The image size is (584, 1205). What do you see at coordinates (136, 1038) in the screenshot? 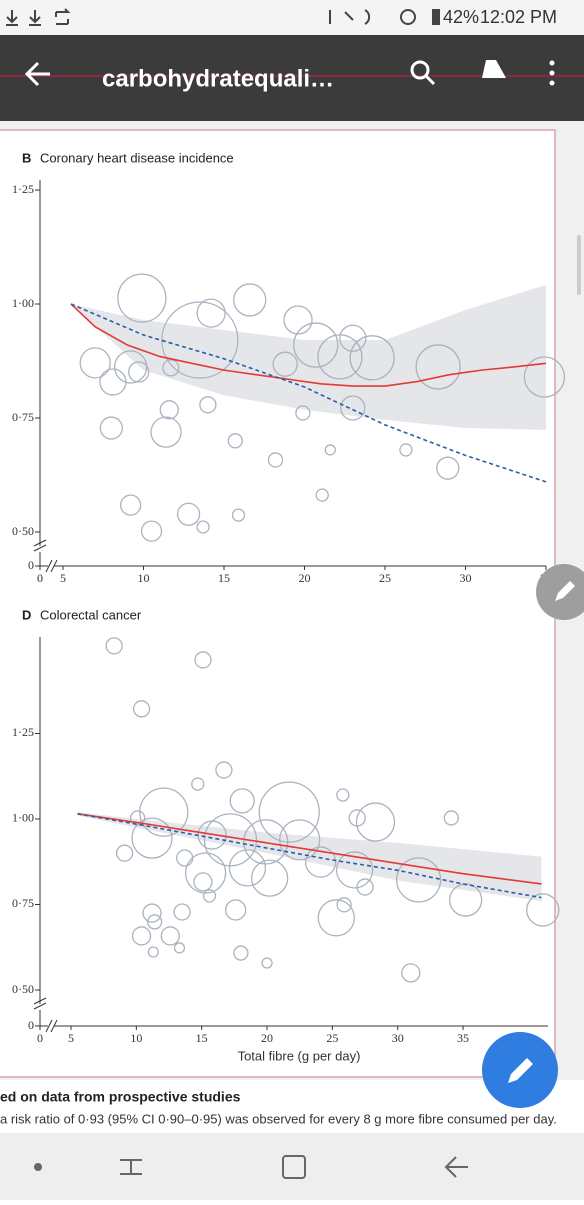
I see `x-tick-label: 10` at bounding box center [136, 1038].